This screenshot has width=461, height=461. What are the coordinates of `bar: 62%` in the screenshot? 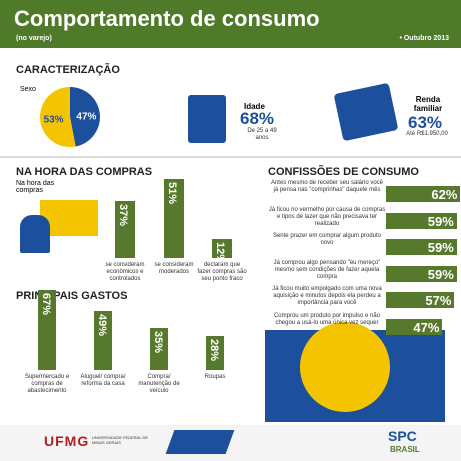 It's located at (423, 194).